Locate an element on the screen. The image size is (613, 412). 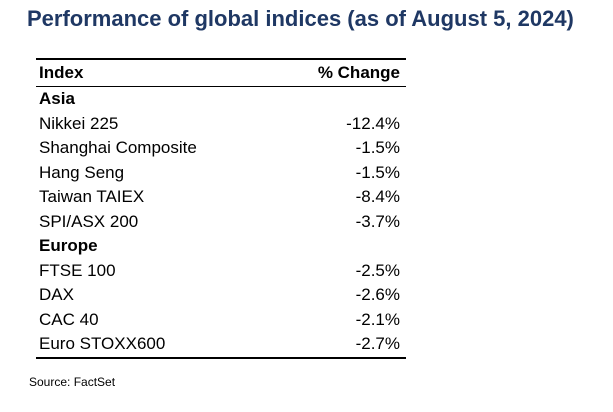
index-name: Euro STOXX600 is located at coordinates (102, 343).